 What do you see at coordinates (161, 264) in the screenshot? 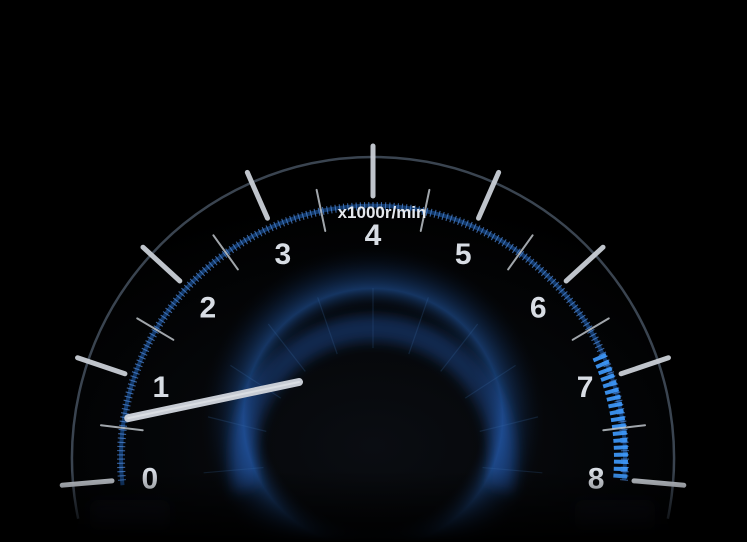
I see `major-tick` at bounding box center [161, 264].